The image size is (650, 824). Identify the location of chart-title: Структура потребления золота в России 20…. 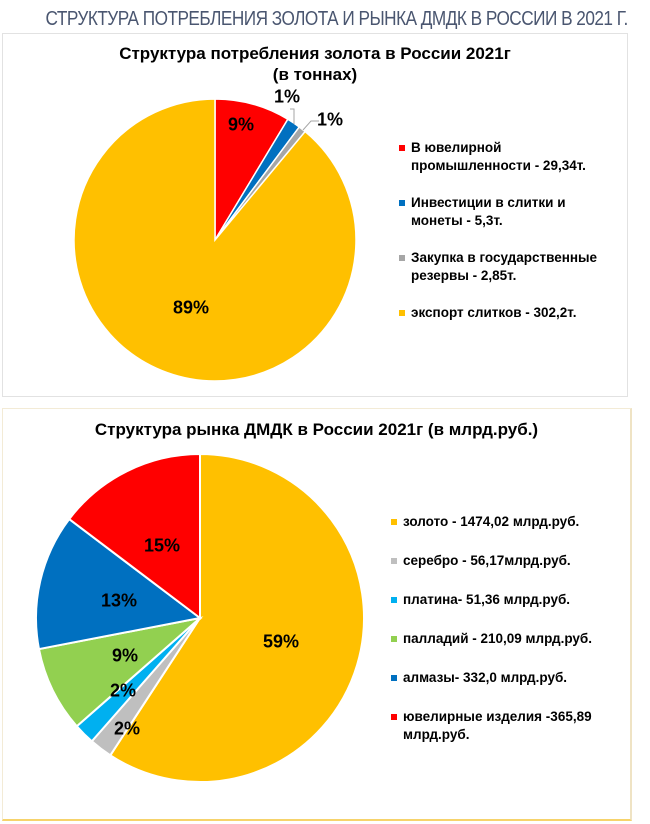
(315, 53).